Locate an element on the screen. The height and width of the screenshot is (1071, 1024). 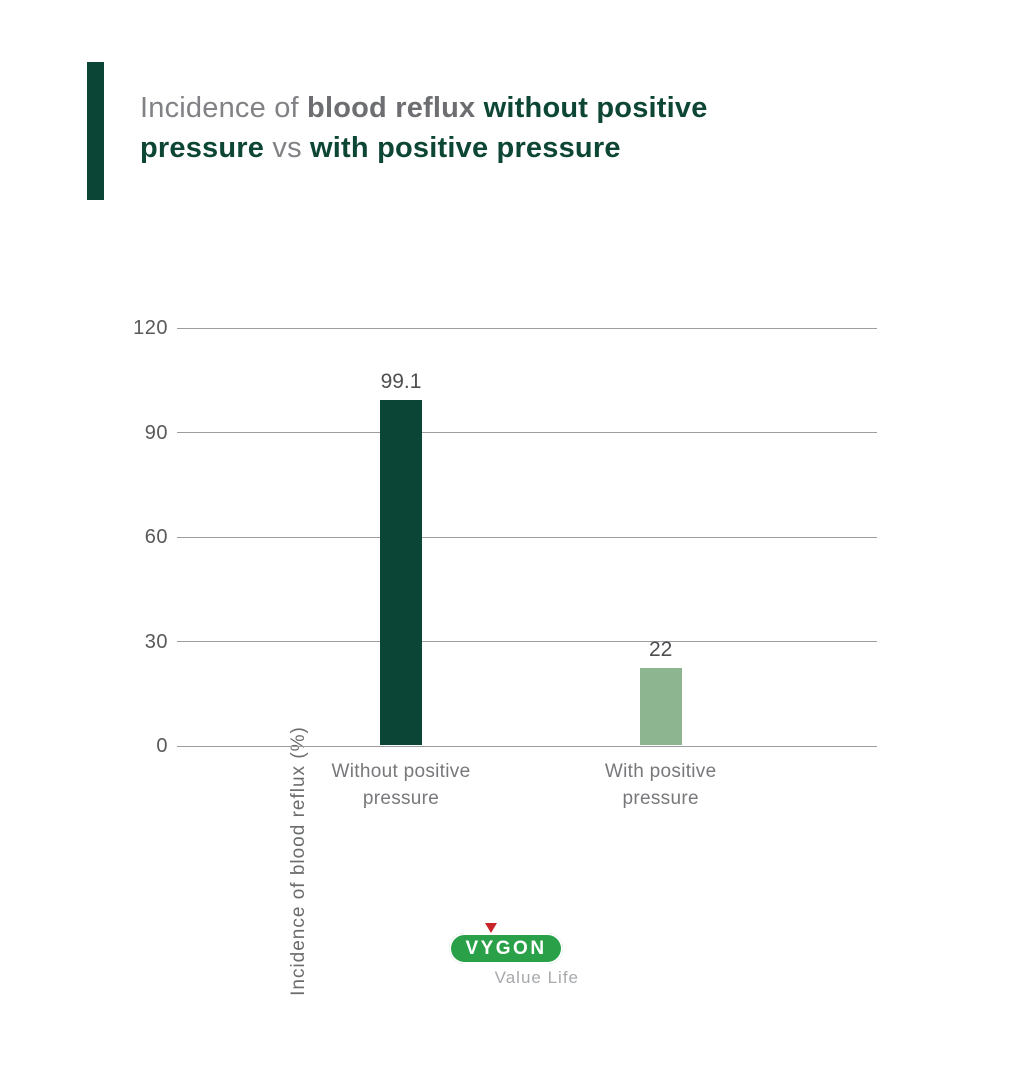
bar-without-positive-pressure is located at coordinates (401, 572).